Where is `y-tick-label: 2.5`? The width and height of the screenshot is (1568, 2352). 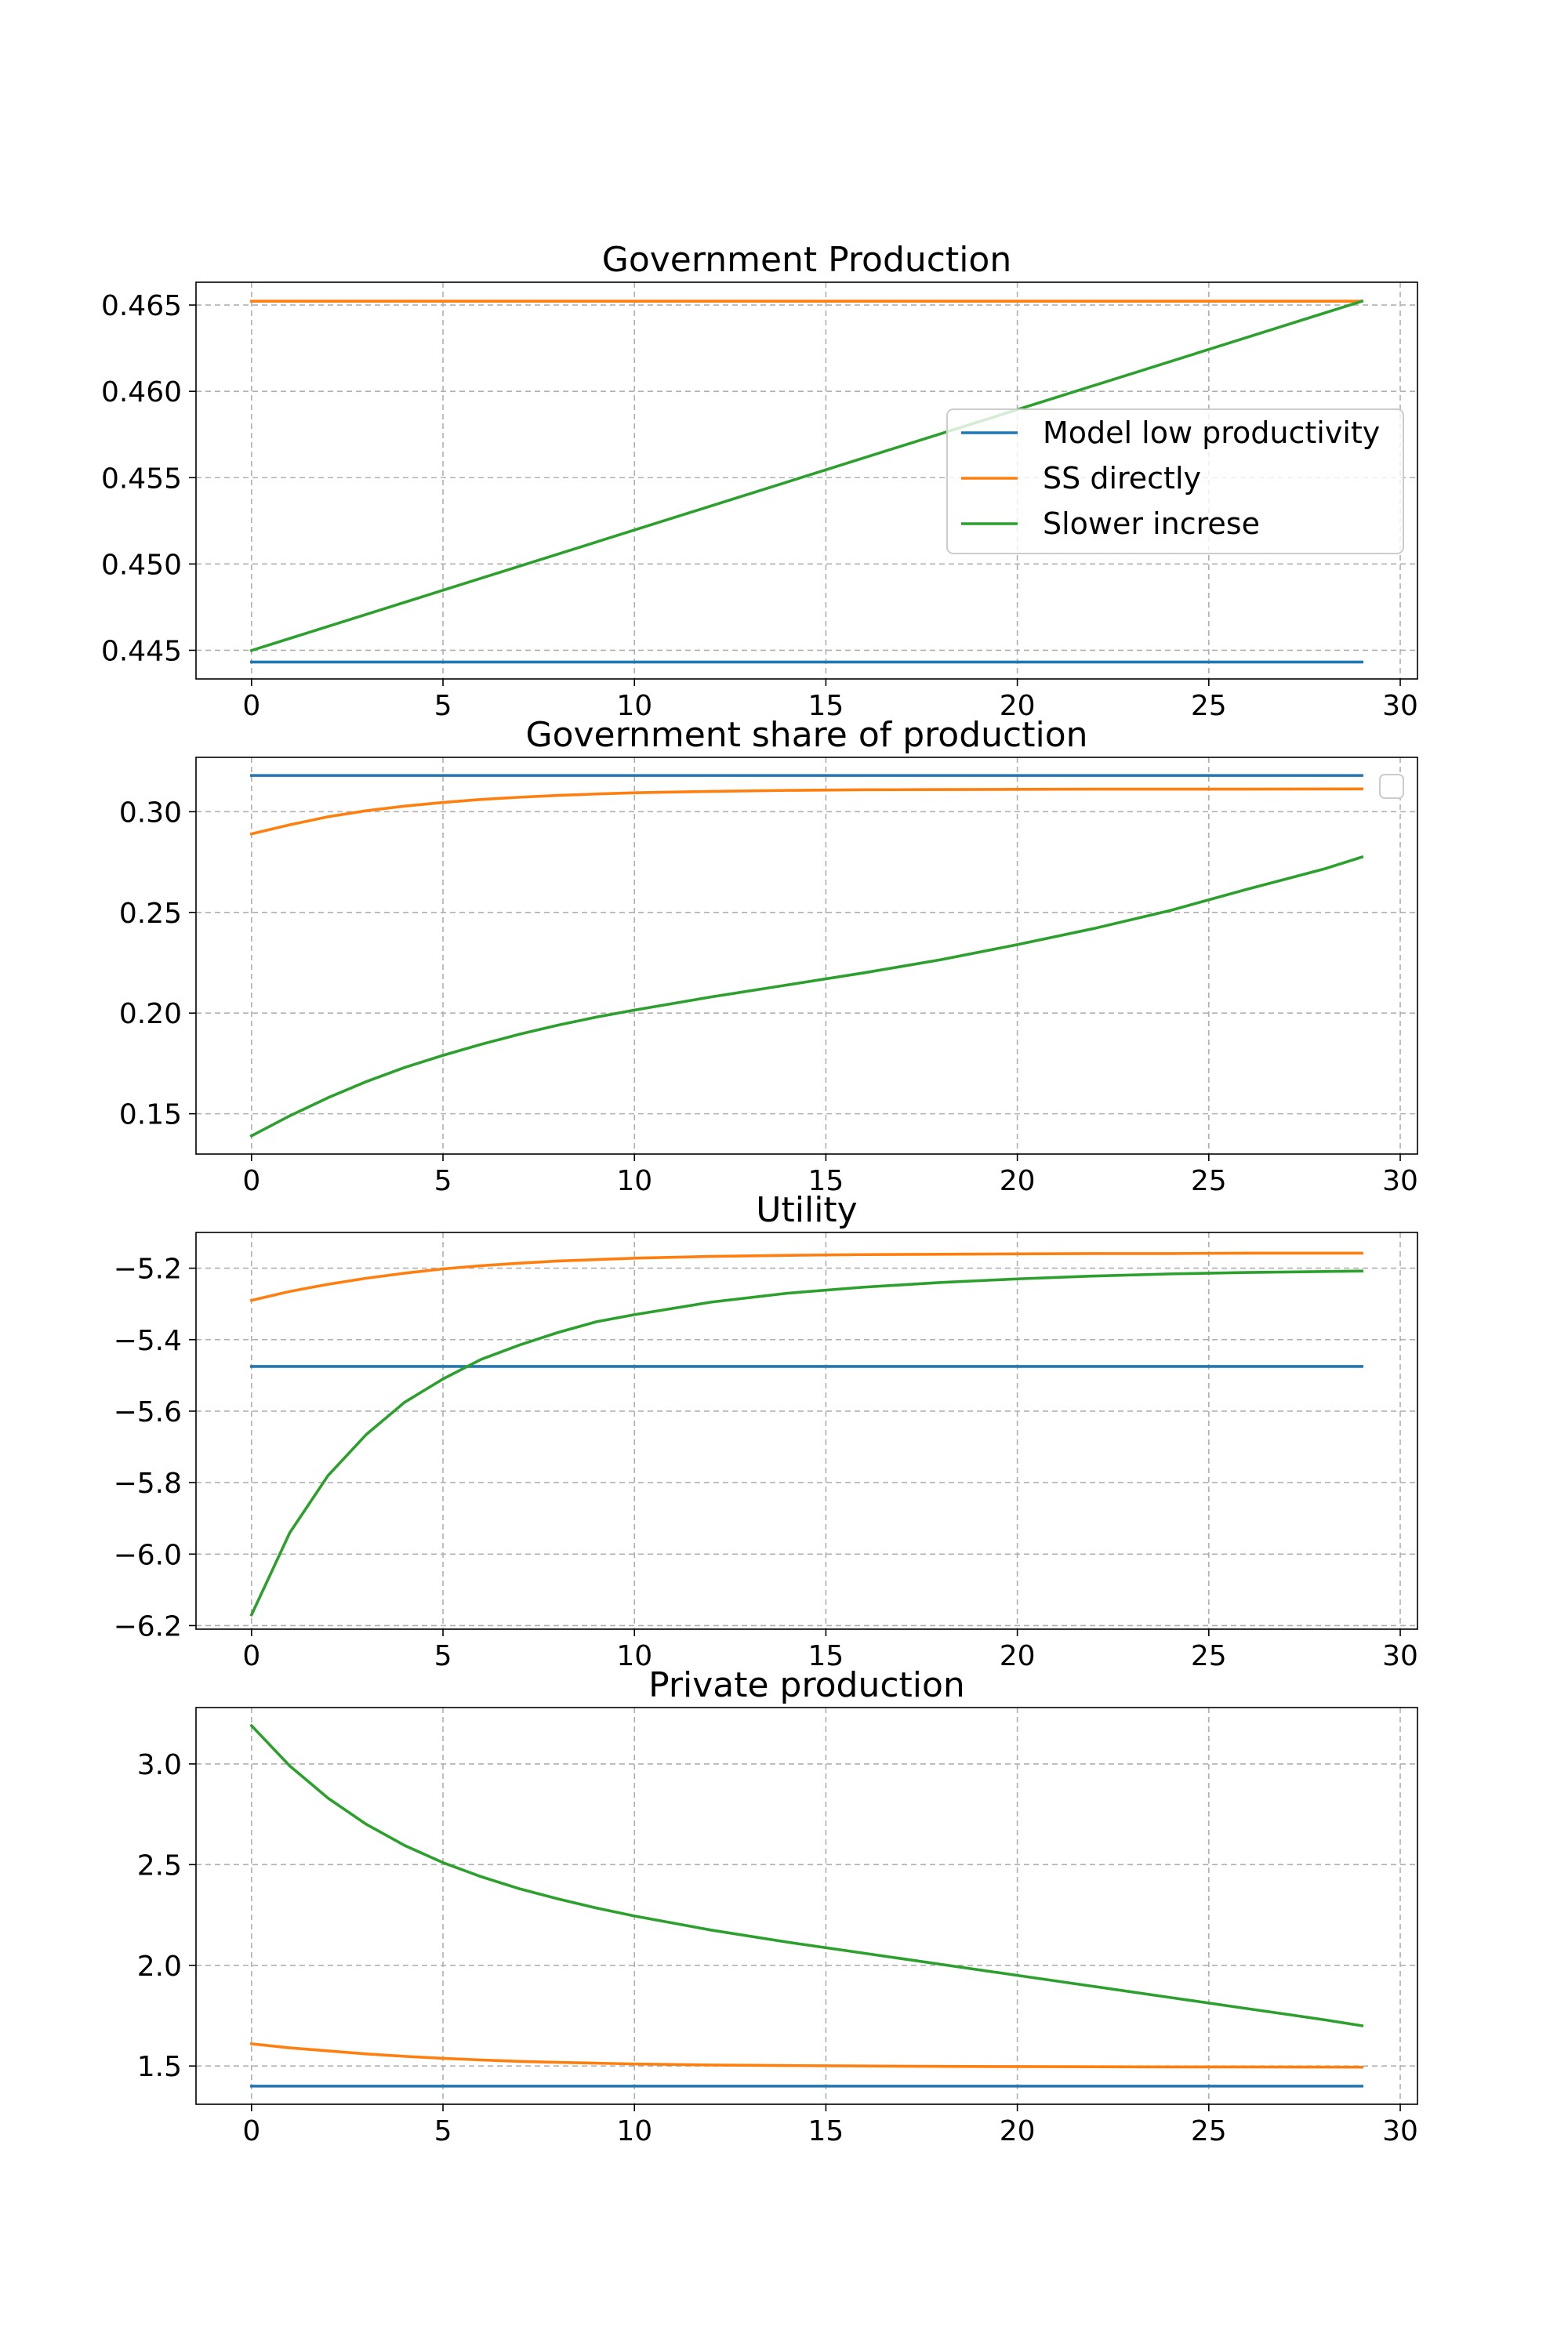
y-tick-label: 2.5 is located at coordinates (159, 1866).